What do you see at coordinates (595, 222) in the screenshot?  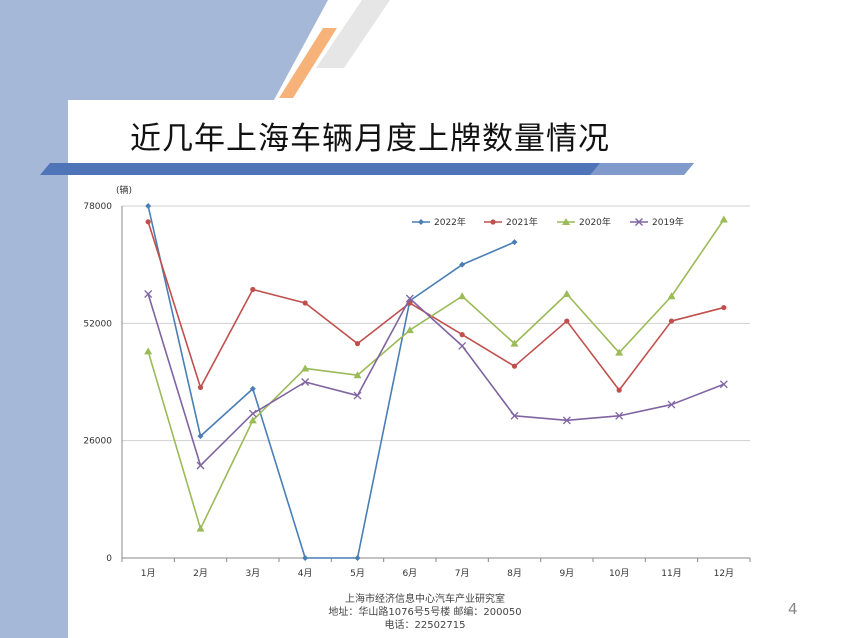 I see `legend-label: 2020年` at bounding box center [595, 222].